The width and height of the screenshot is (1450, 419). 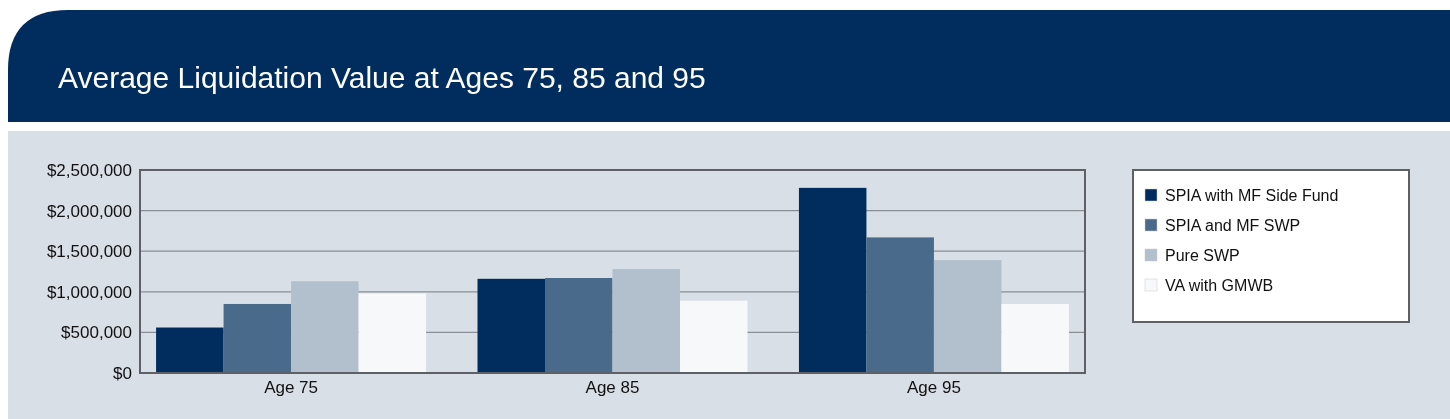 What do you see at coordinates (1219, 285) in the screenshot?
I see `legend-label: VA with GMWB` at bounding box center [1219, 285].